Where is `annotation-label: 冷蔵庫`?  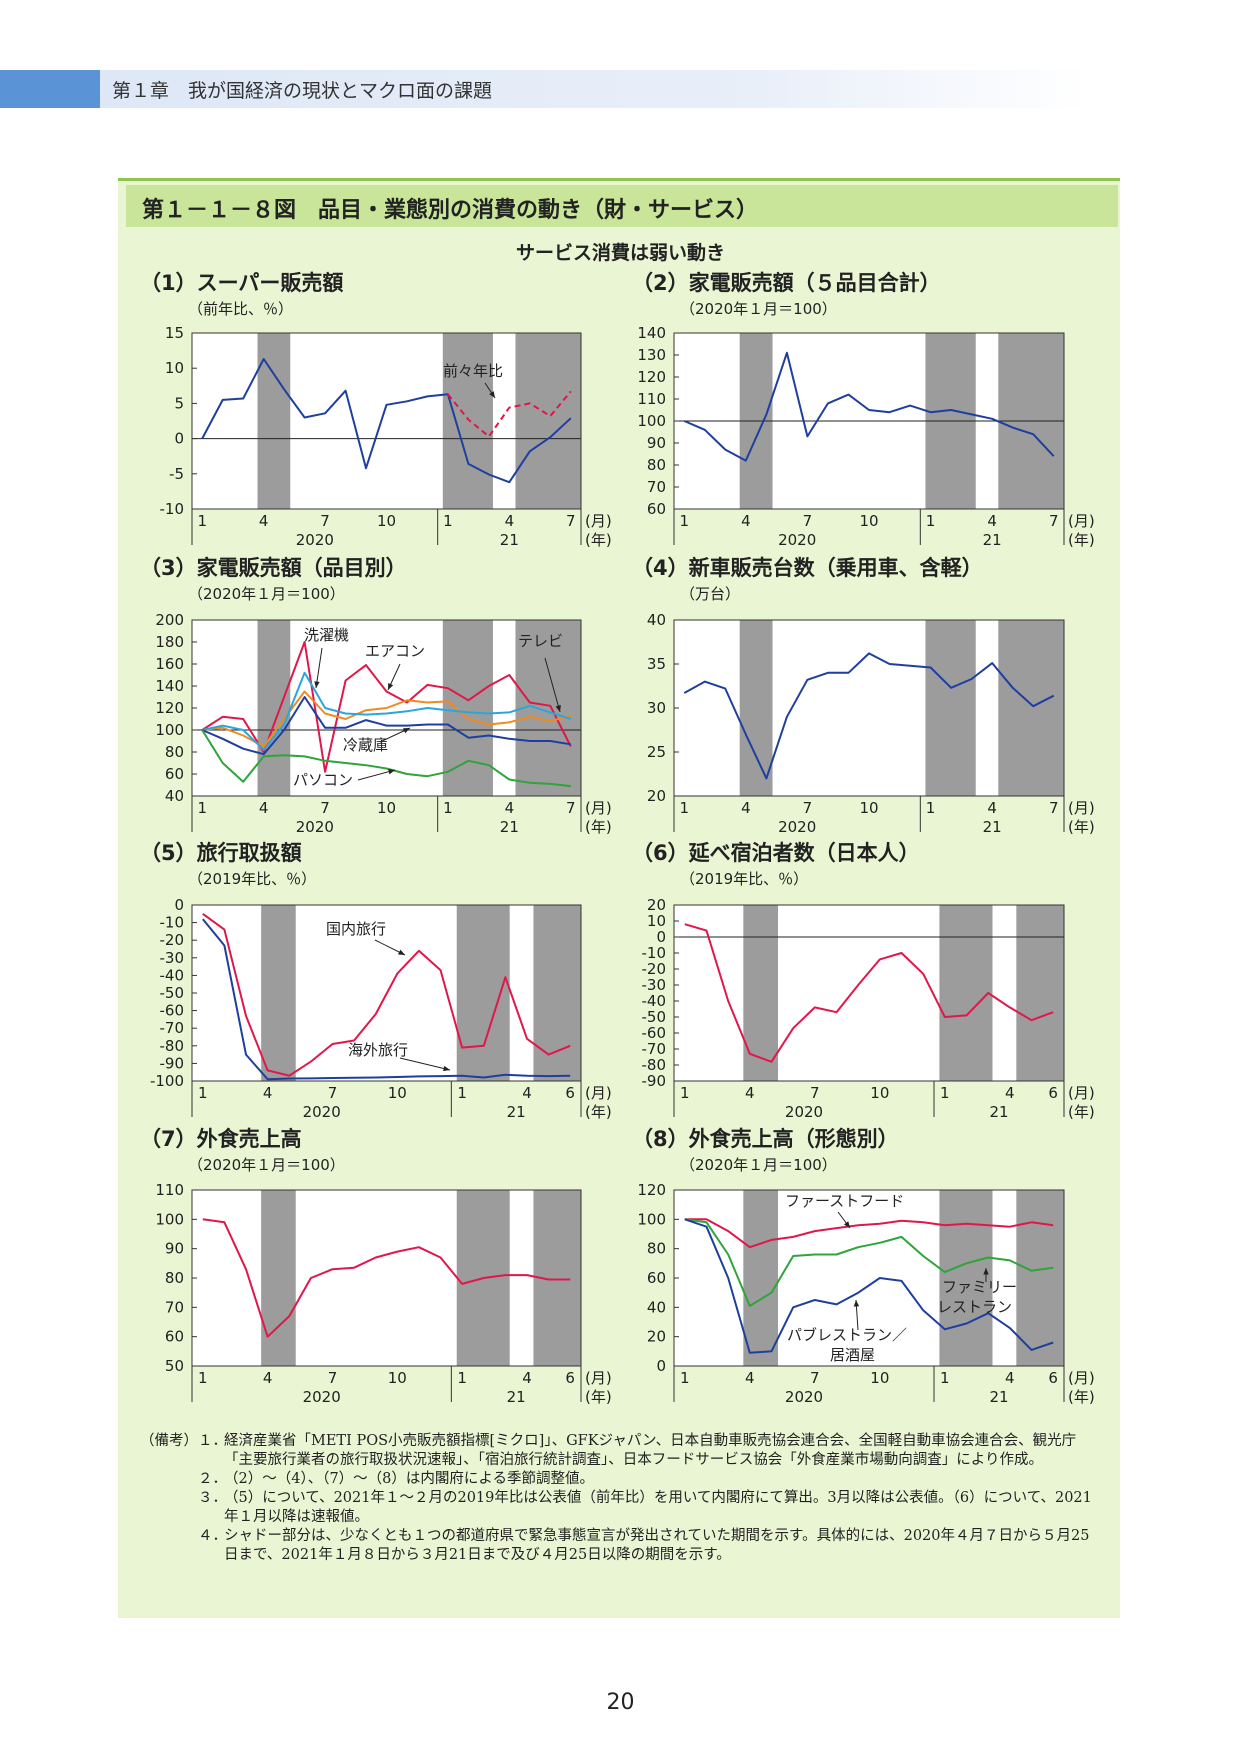
annotation-label: 冷蔵庫 is located at coordinates (365, 745).